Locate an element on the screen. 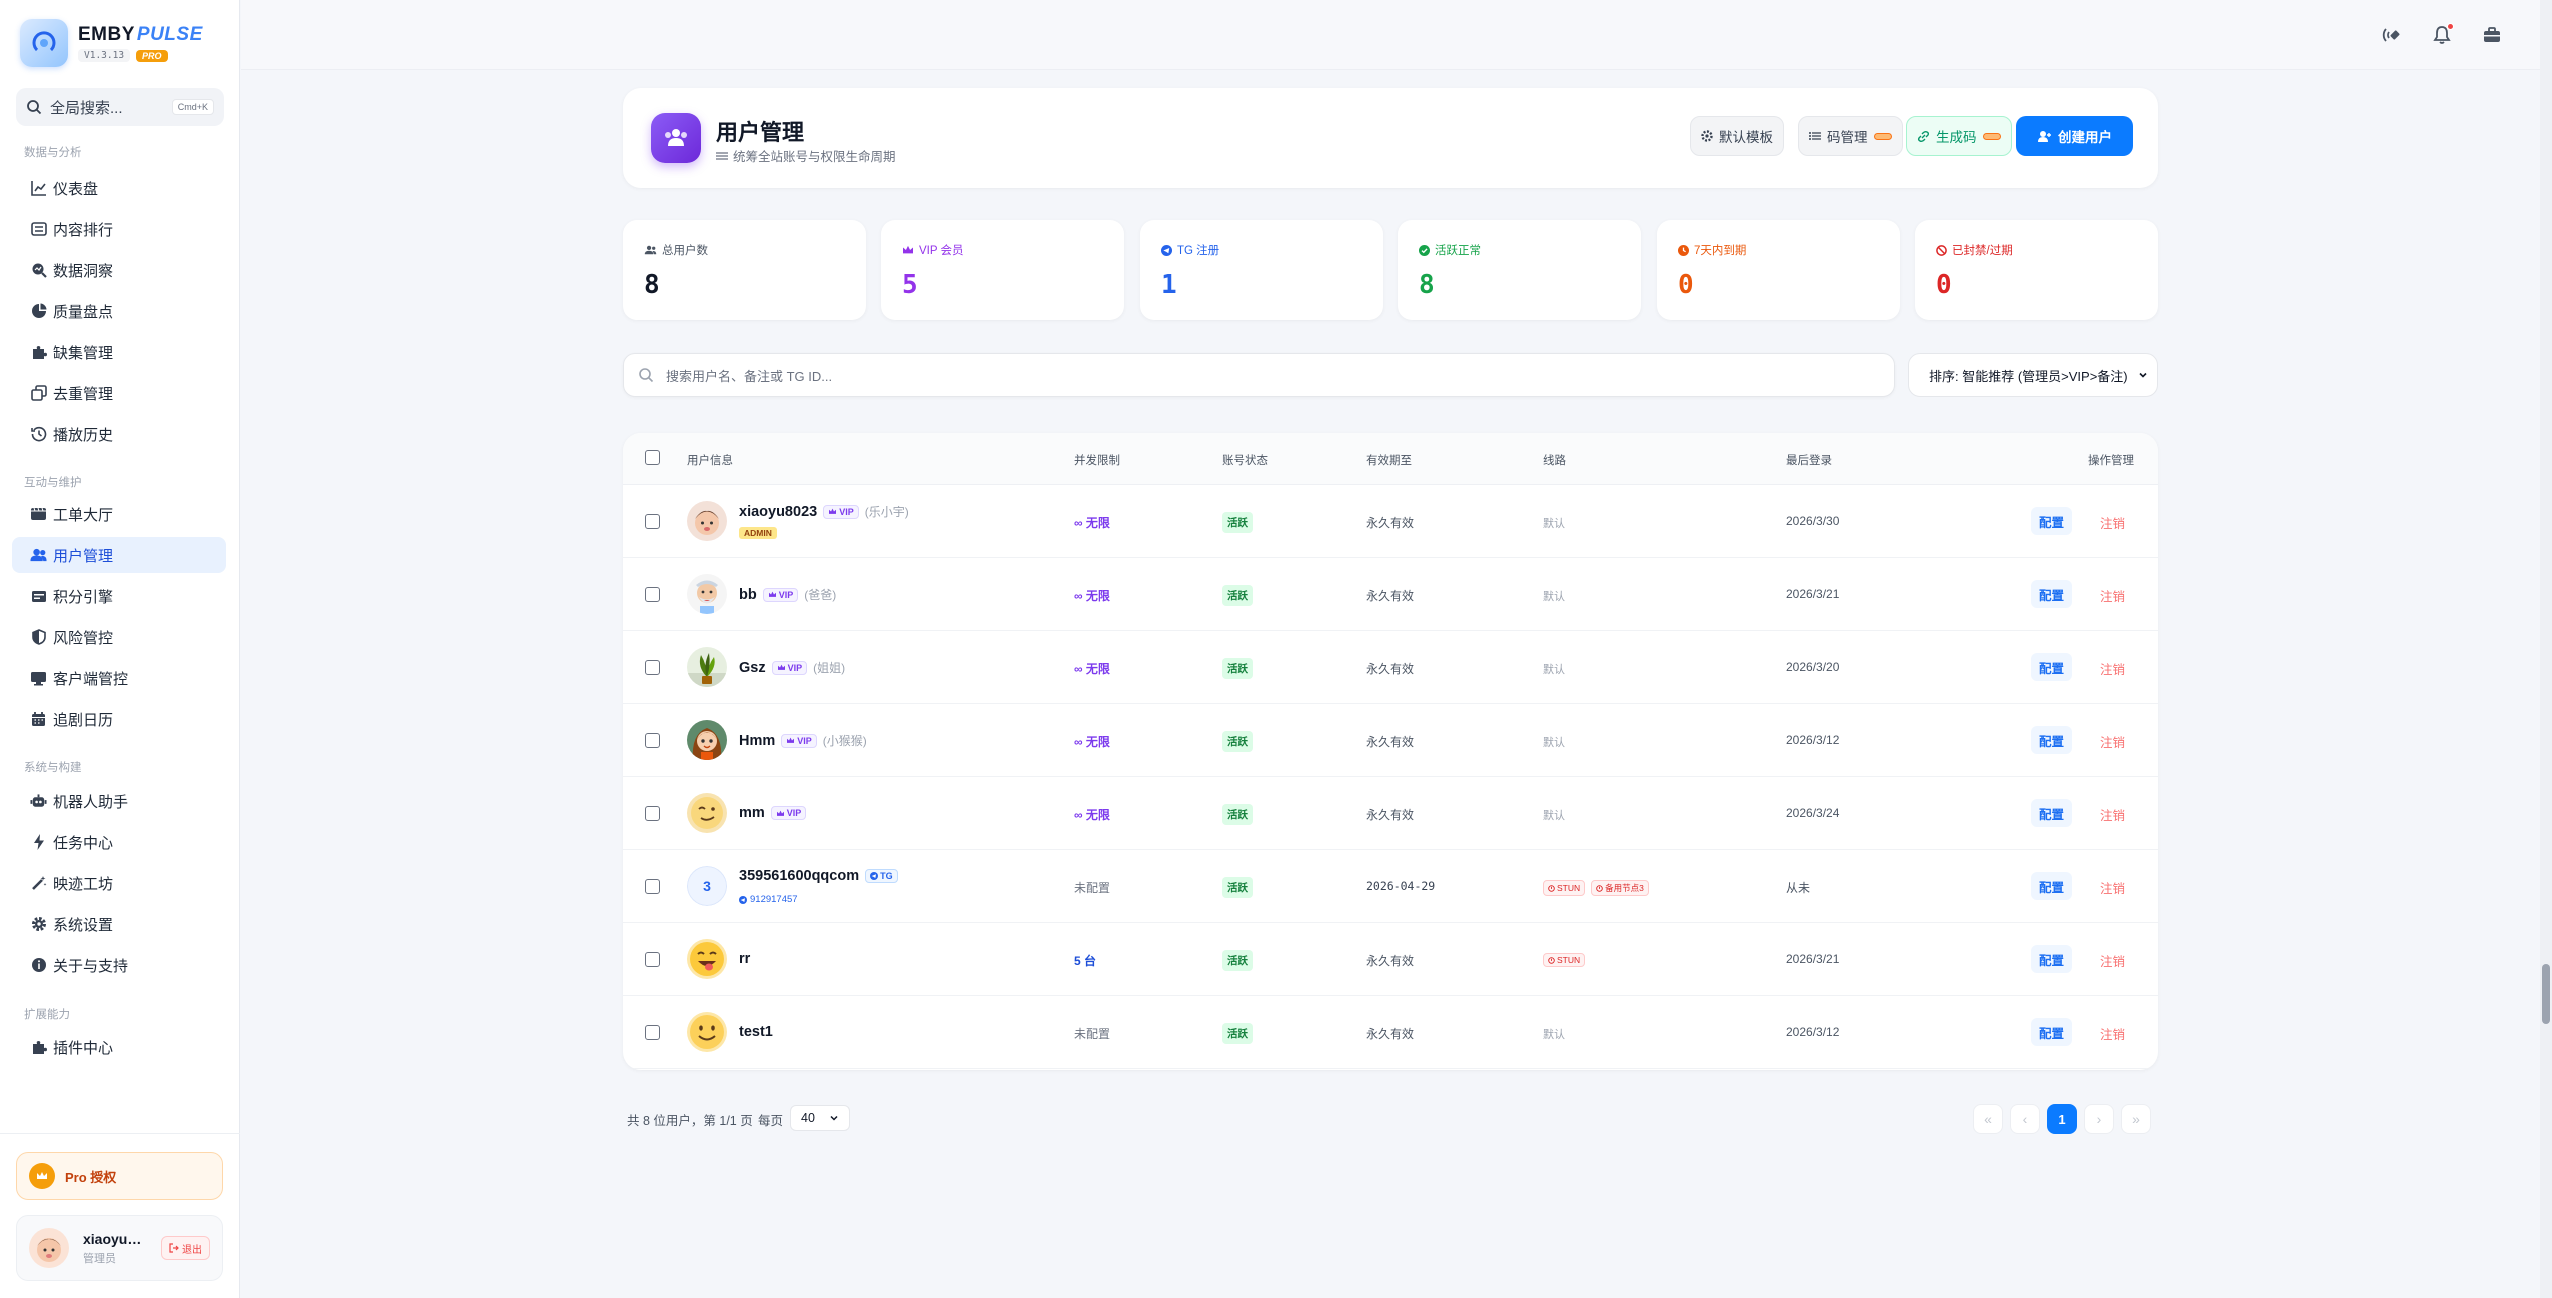  sidebar-item-puzzle: 插件中心 is located at coordinates (119, 1047).